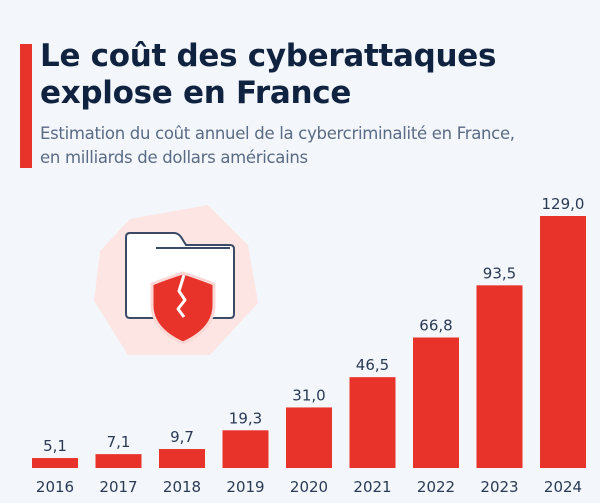  I want to click on value-label-2016: 5,1, so click(55, 446).